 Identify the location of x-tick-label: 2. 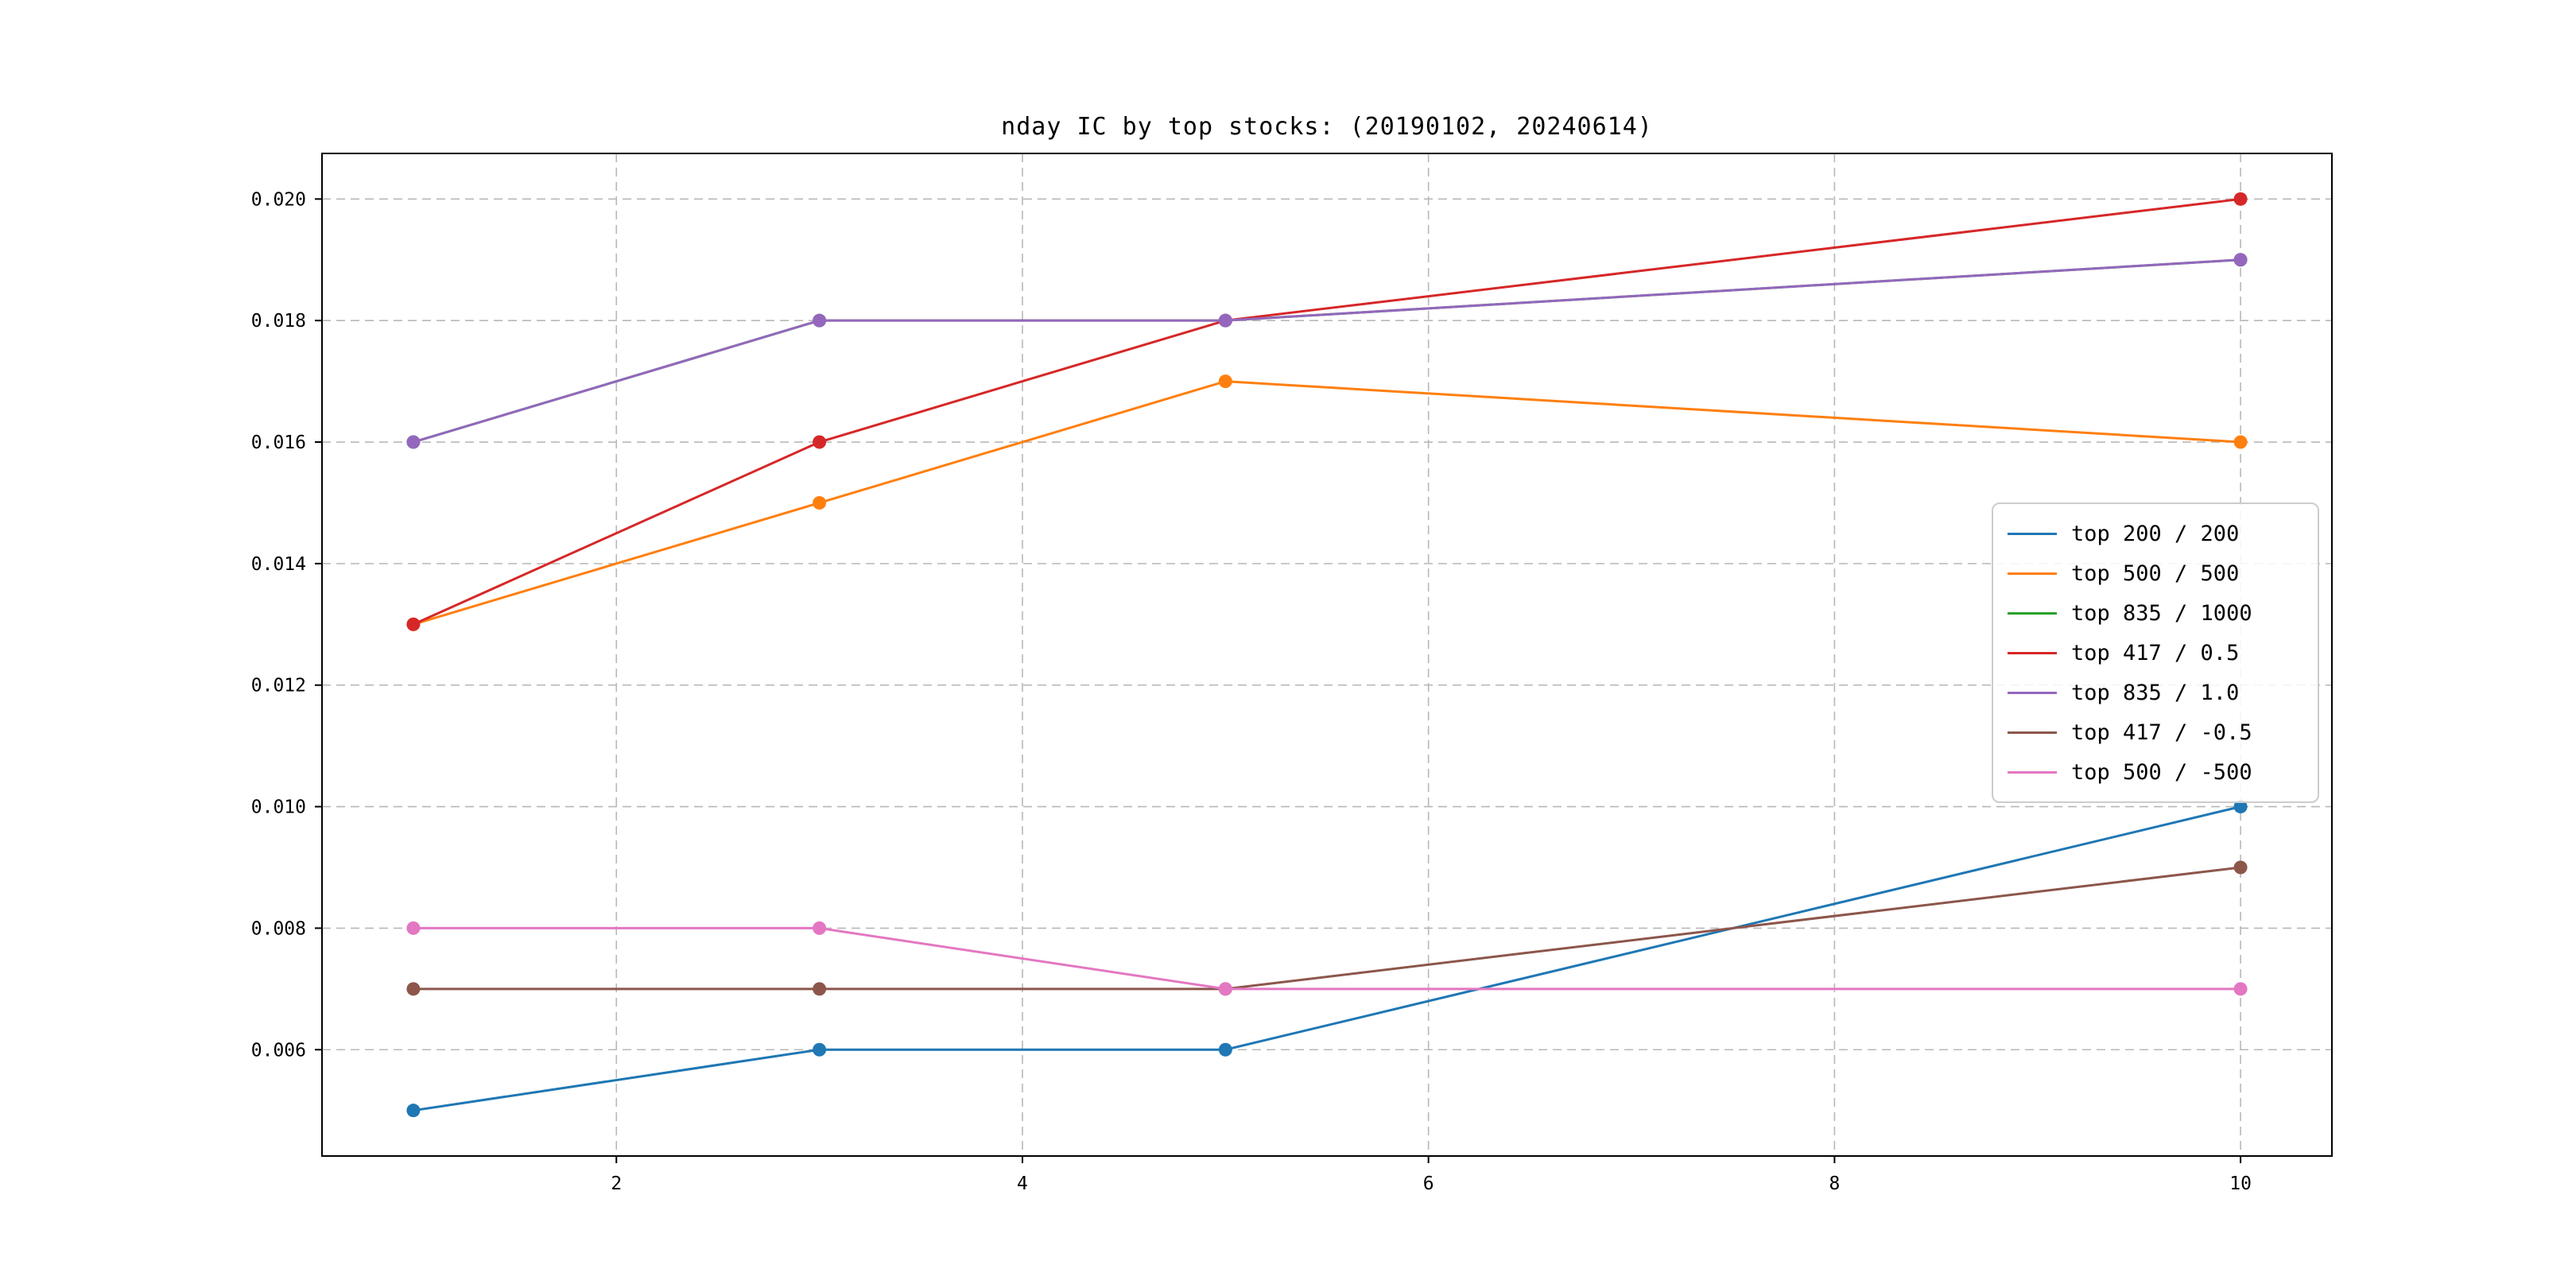
(617, 1184).